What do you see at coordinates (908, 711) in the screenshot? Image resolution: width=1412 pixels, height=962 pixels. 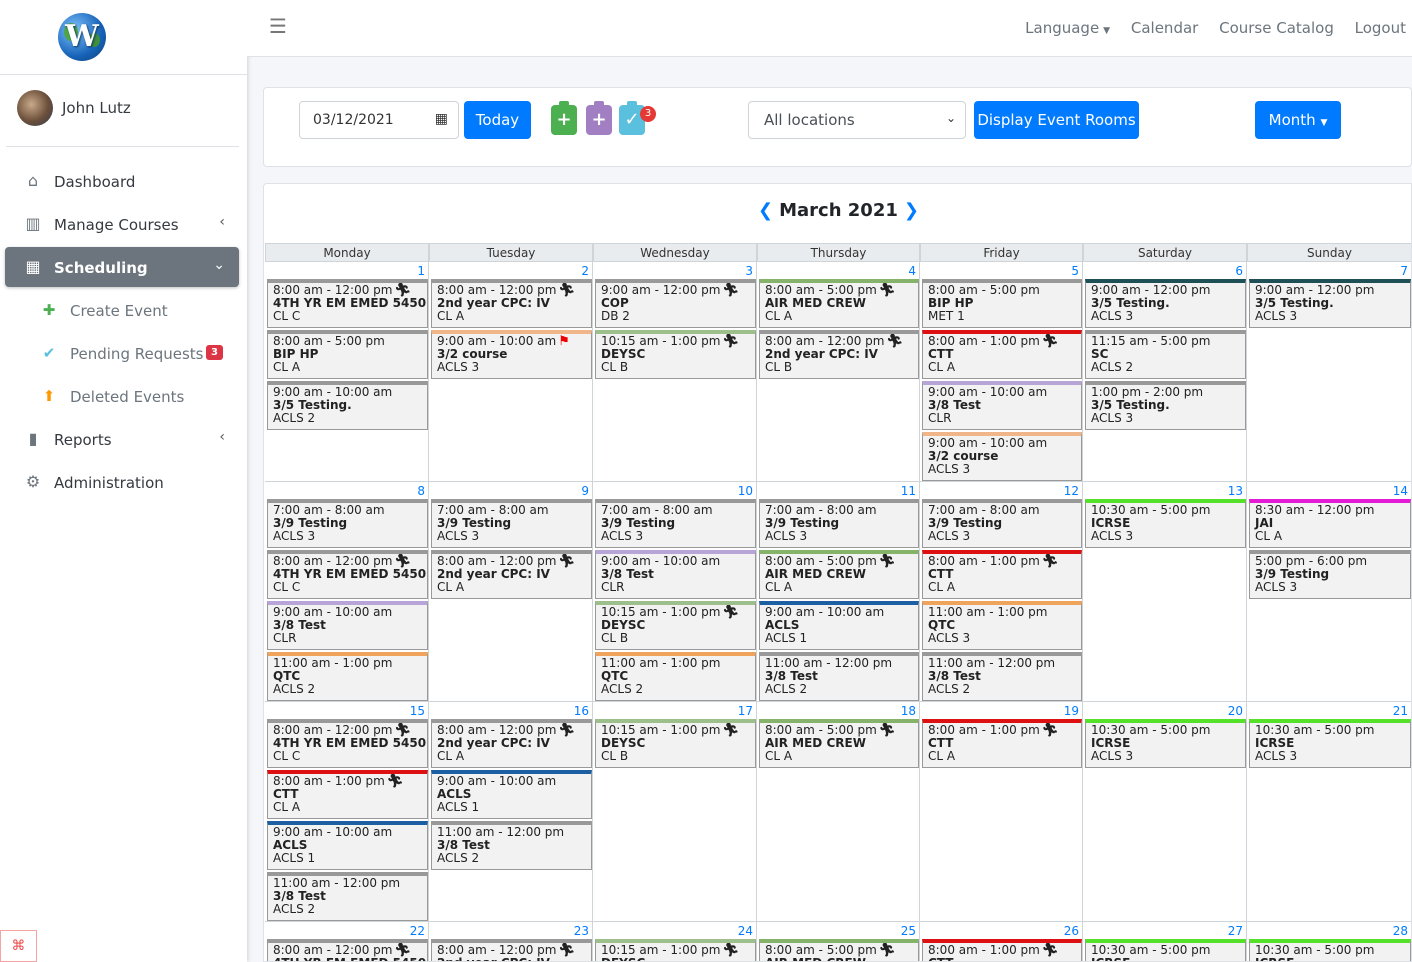 I see `day-number: 18` at bounding box center [908, 711].